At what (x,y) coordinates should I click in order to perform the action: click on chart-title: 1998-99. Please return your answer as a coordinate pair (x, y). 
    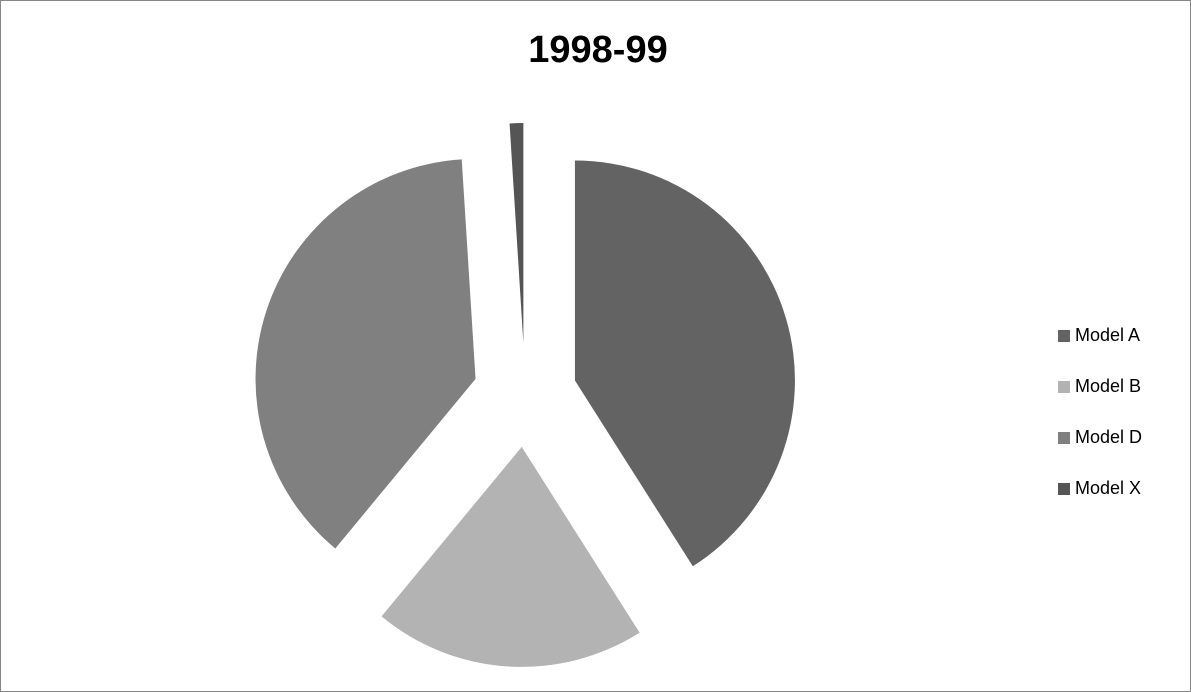
    Looking at the image, I should click on (597, 50).